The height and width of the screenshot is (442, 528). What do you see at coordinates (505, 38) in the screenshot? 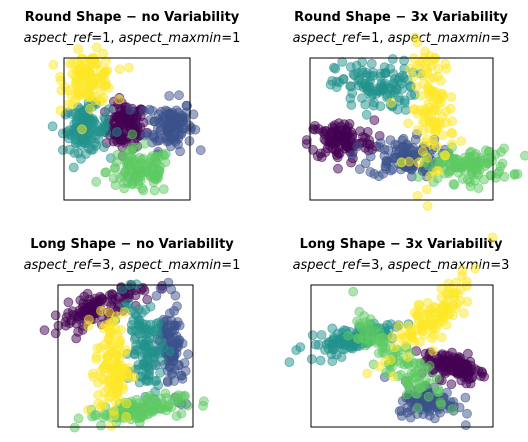
I see `param-value: 3` at bounding box center [505, 38].